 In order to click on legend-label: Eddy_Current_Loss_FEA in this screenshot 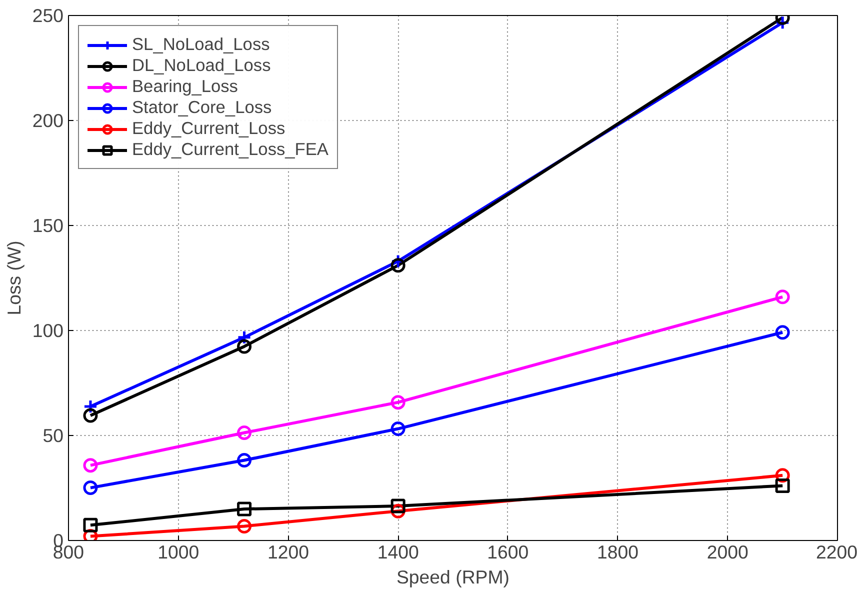, I will do `click(230, 149)`.